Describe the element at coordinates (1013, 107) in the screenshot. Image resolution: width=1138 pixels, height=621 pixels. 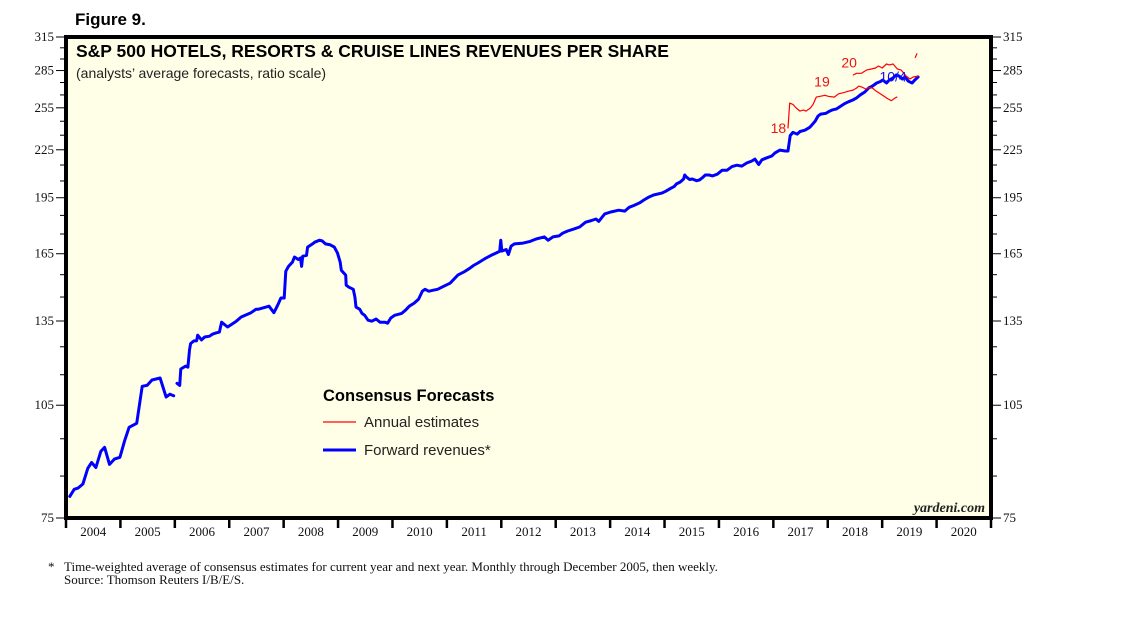
I see `y-tick-label-right: 255` at that location.